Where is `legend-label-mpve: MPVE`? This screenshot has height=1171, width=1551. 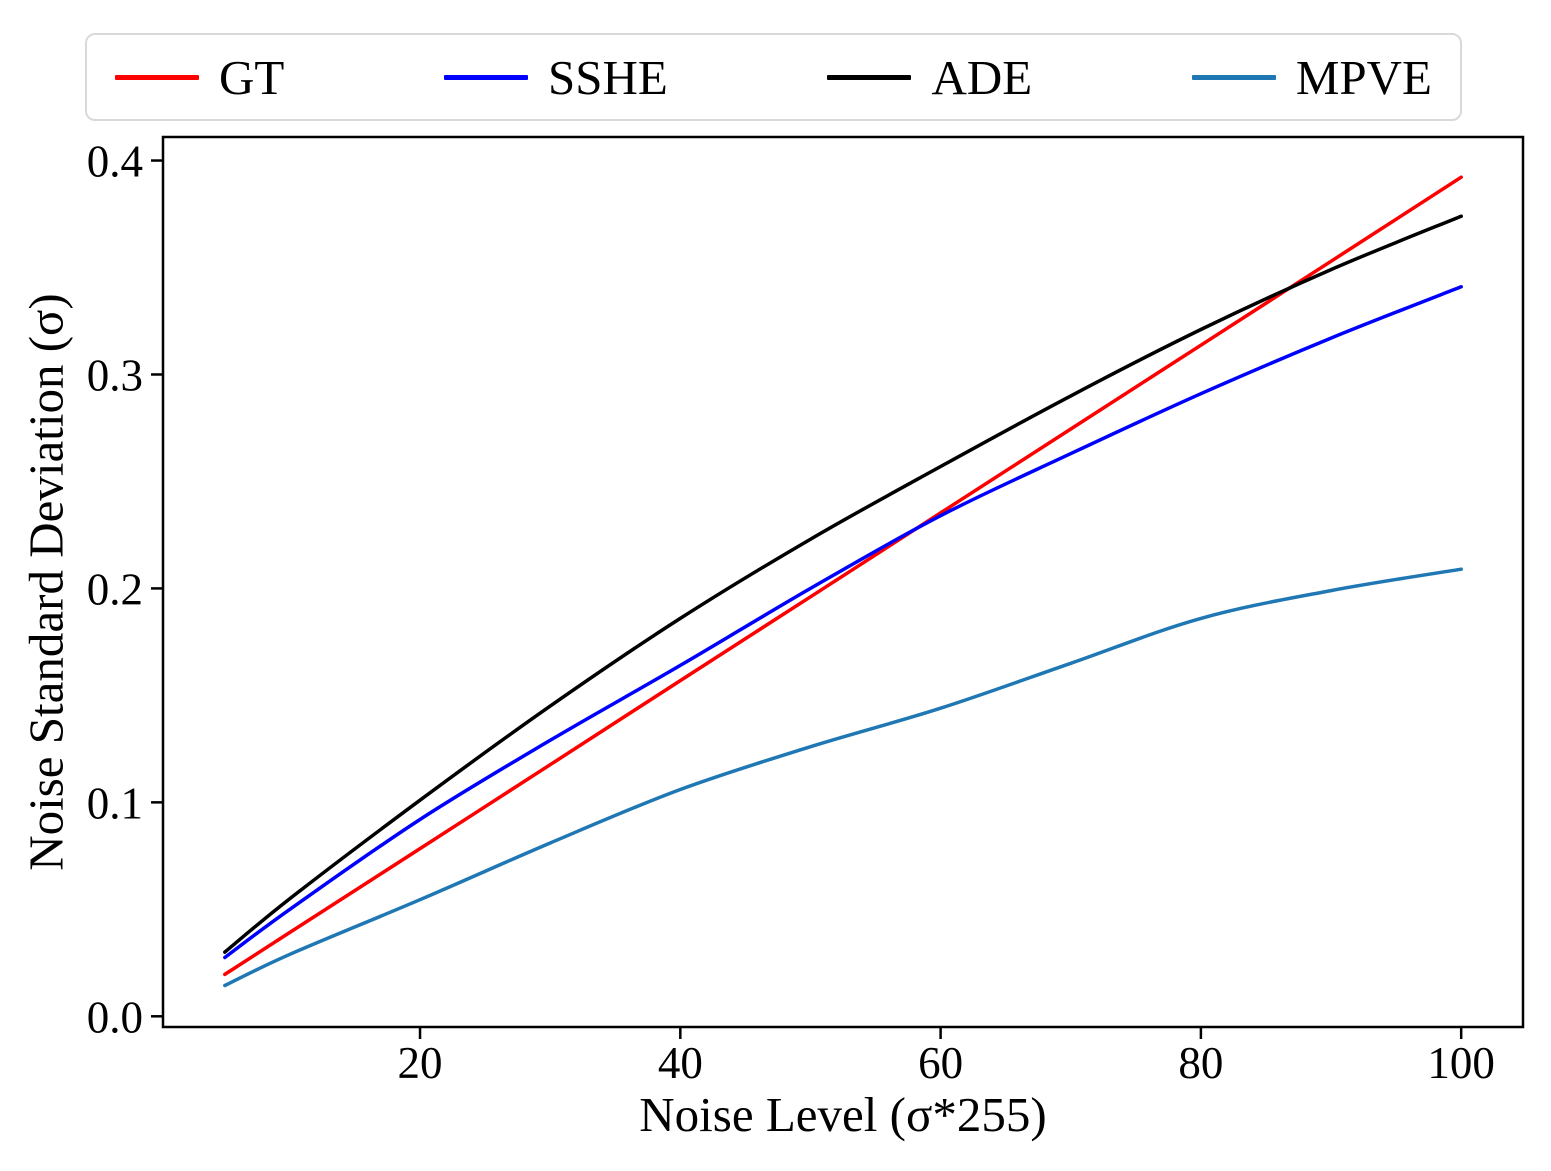
legend-label-mpve: MPVE is located at coordinates (1363, 77).